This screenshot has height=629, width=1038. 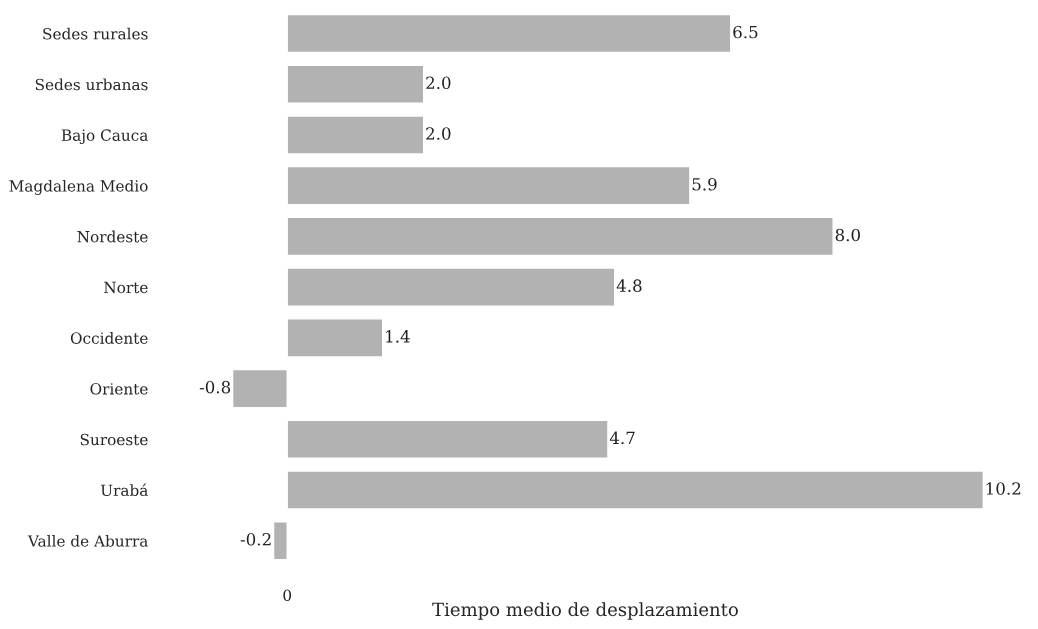 I want to click on data-label: -0.2, so click(x=255, y=539).